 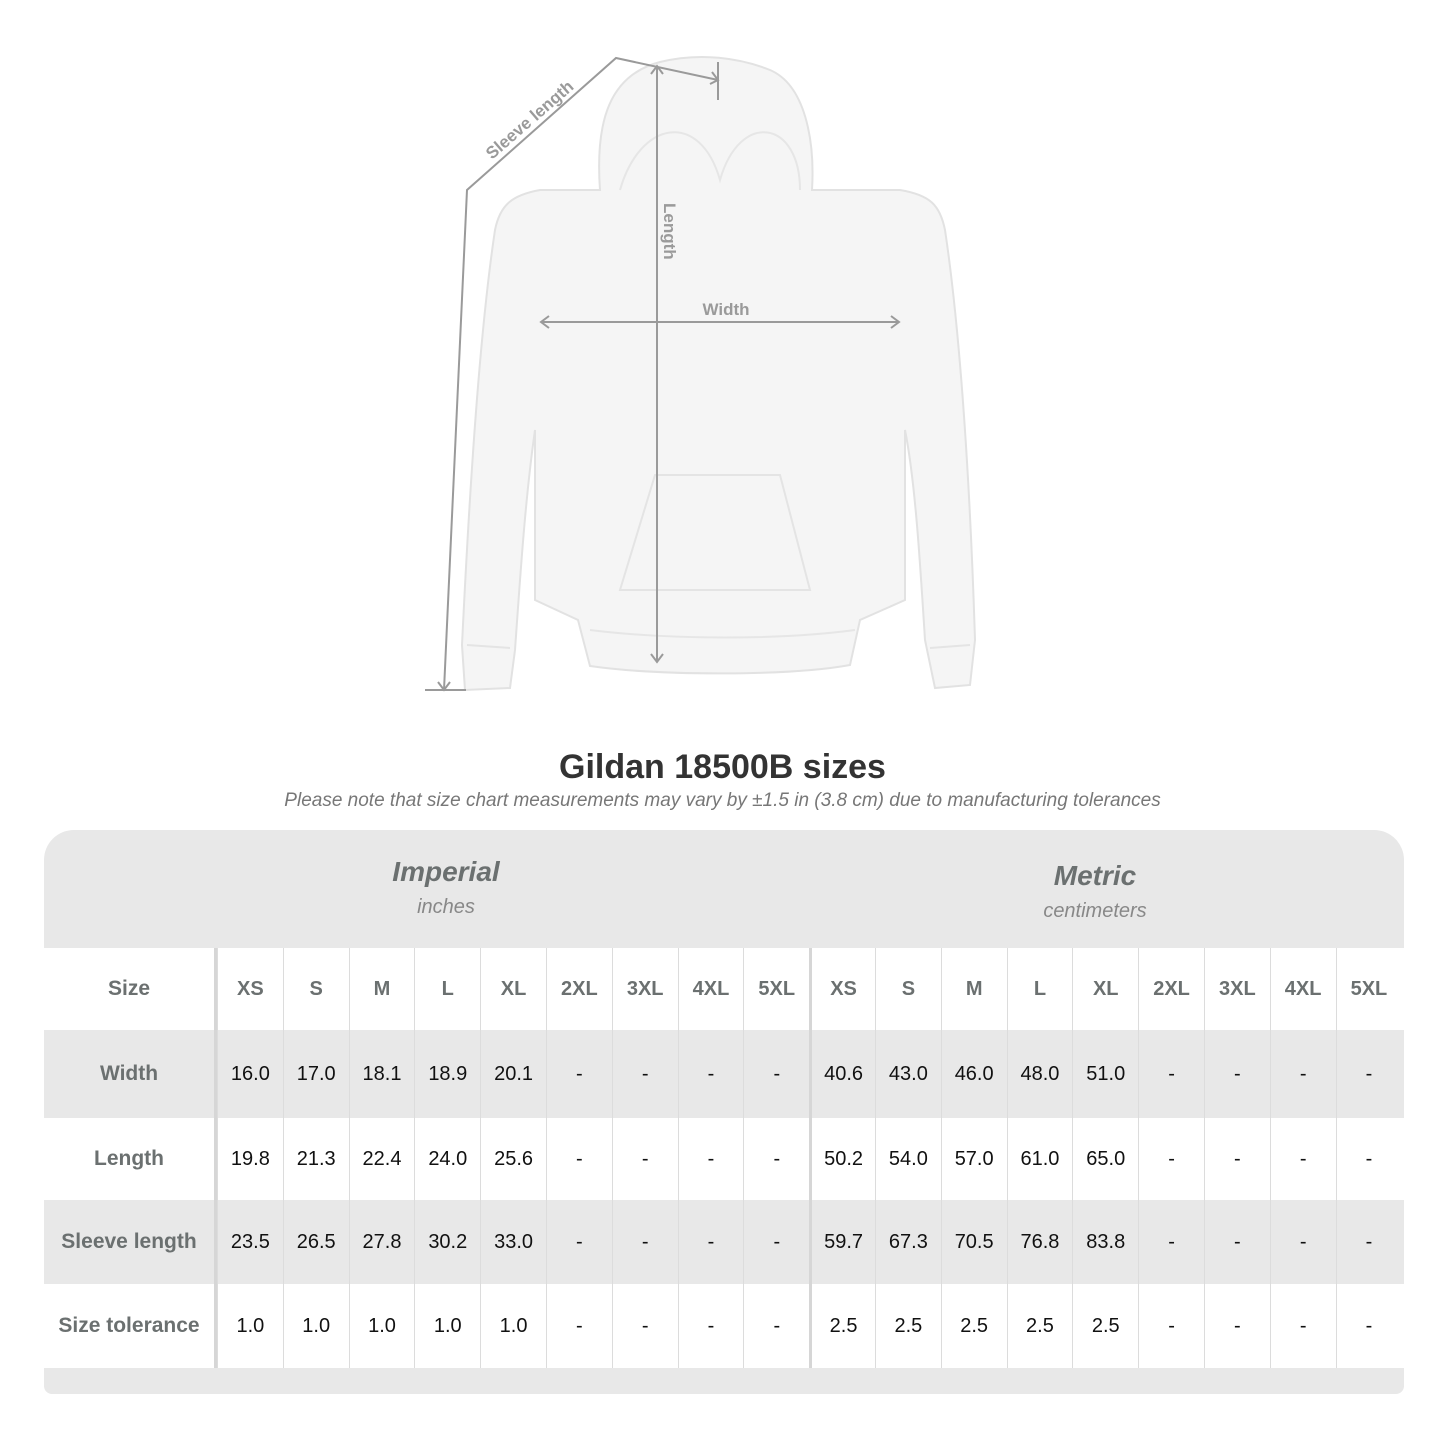 I want to click on imperial-value-cell: 30.2, so click(x=447, y=1242).